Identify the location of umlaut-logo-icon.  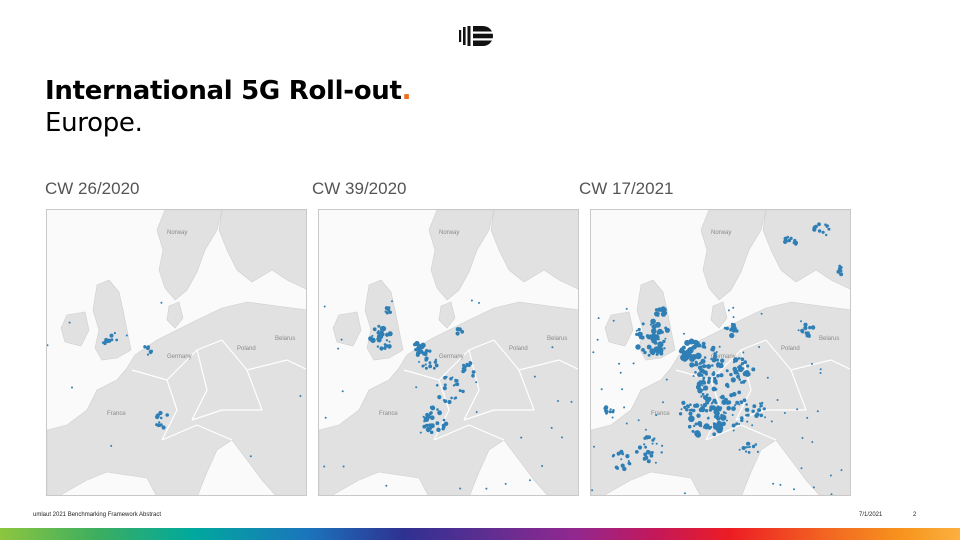
(477, 36).